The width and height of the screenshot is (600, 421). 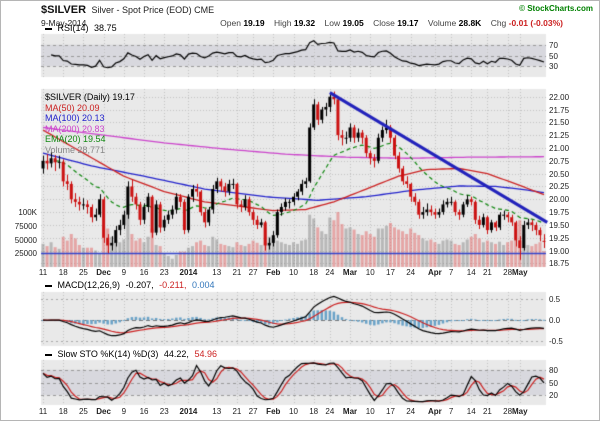 I want to click on price-axis-label: 21.75, so click(x=559, y=110).